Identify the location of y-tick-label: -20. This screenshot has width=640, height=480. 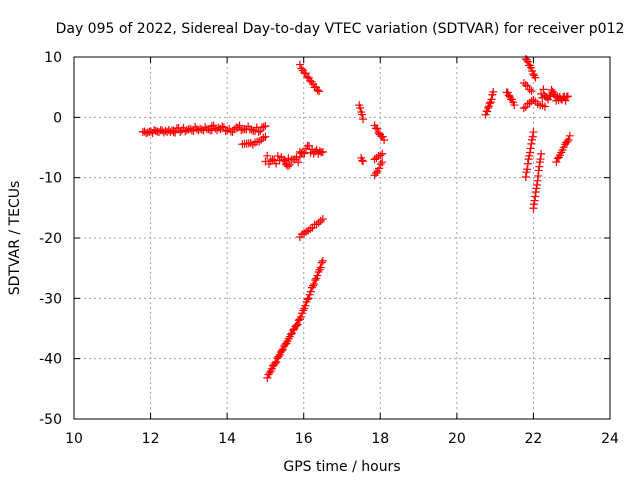
(50, 239).